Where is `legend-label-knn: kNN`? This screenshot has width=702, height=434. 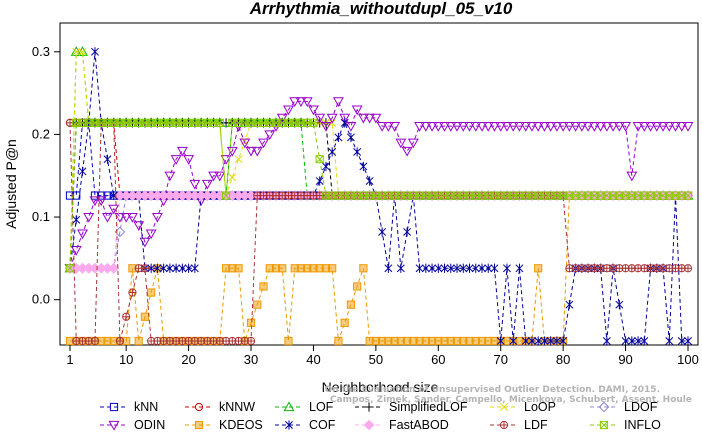
legend-label-knn: kNN is located at coordinates (146, 407).